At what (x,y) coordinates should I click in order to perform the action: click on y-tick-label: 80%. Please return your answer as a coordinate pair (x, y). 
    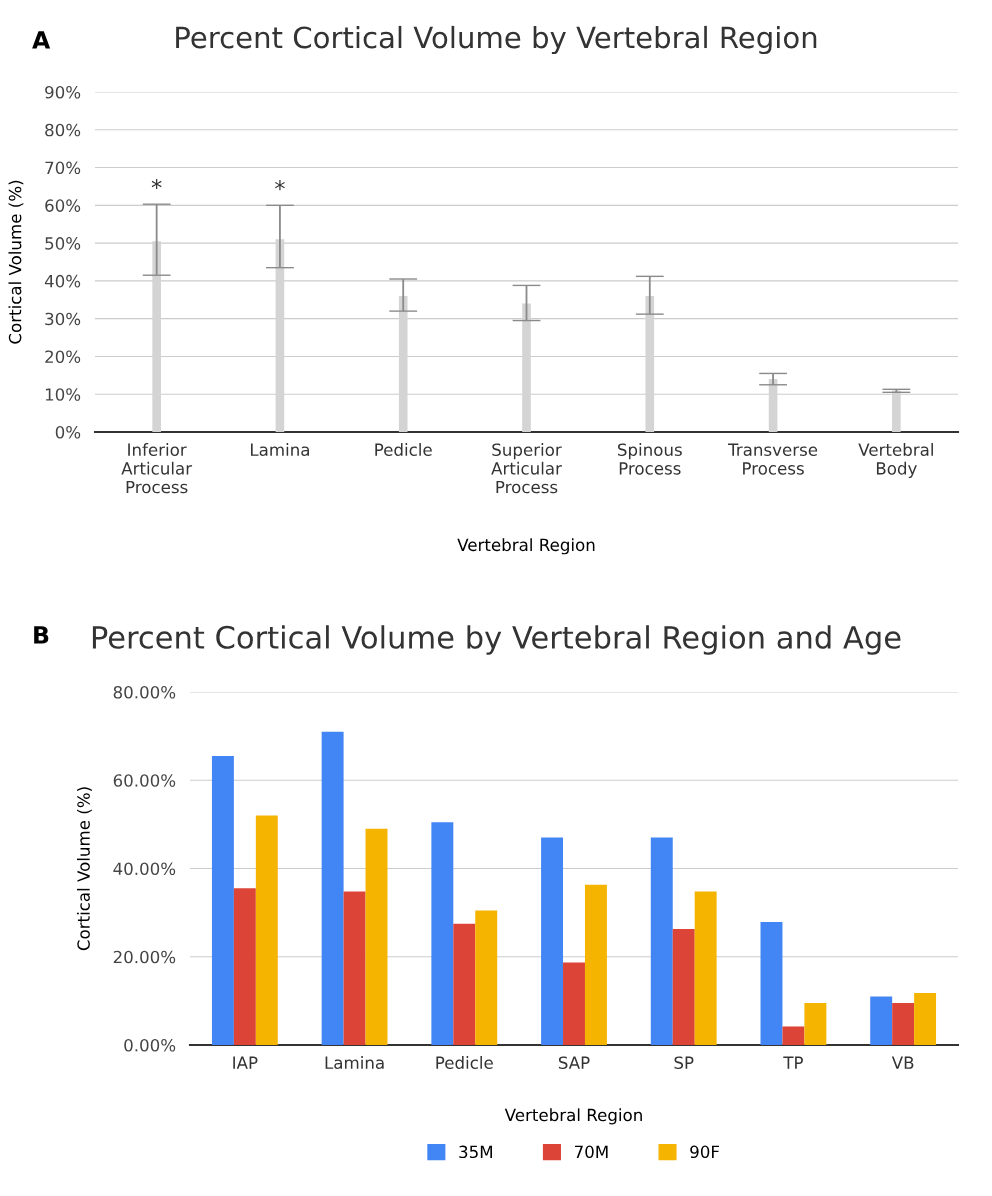
    Looking at the image, I should click on (63, 130).